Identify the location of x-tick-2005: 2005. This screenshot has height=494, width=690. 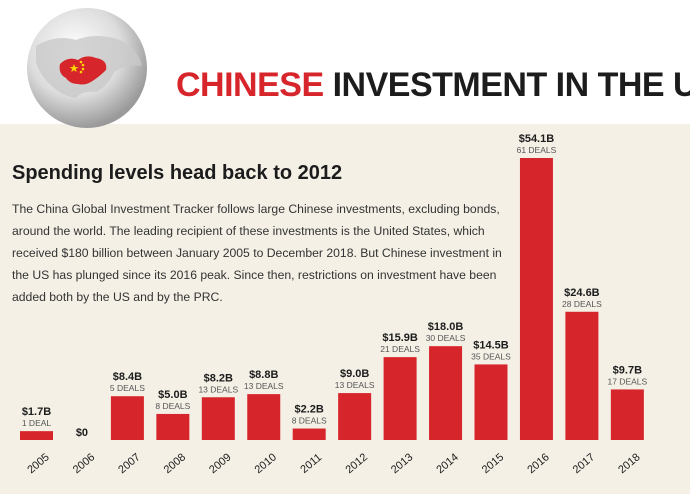
(38, 463).